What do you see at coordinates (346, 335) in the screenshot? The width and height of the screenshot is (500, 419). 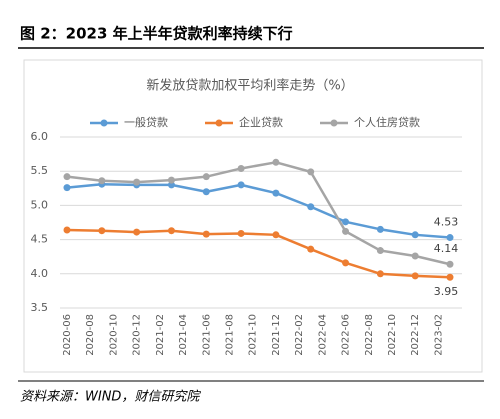 I see `x-tick-label: 2022-06` at bounding box center [346, 335].